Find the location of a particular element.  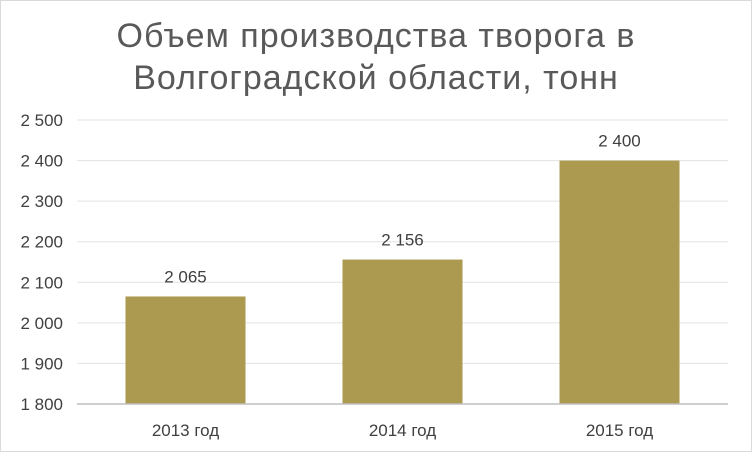

chart-title-line-1: Объем производства творога в is located at coordinates (376, 36).